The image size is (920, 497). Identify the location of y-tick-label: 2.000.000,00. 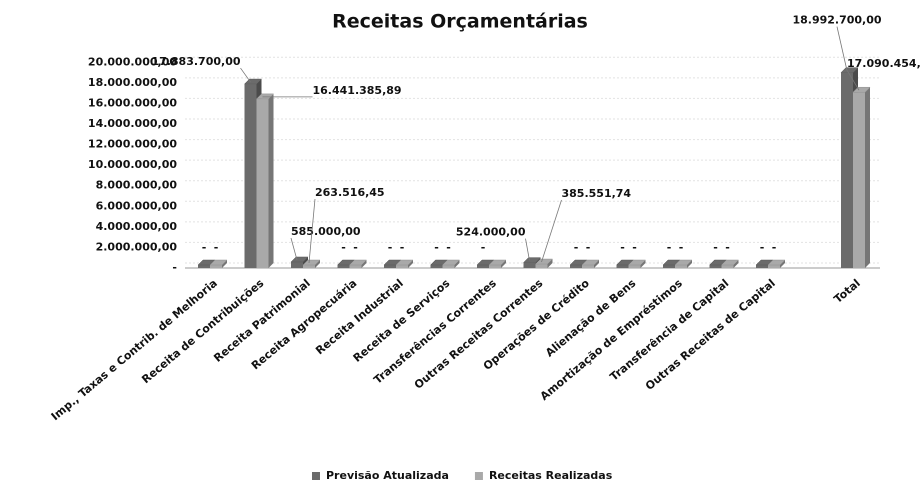
(137, 246).